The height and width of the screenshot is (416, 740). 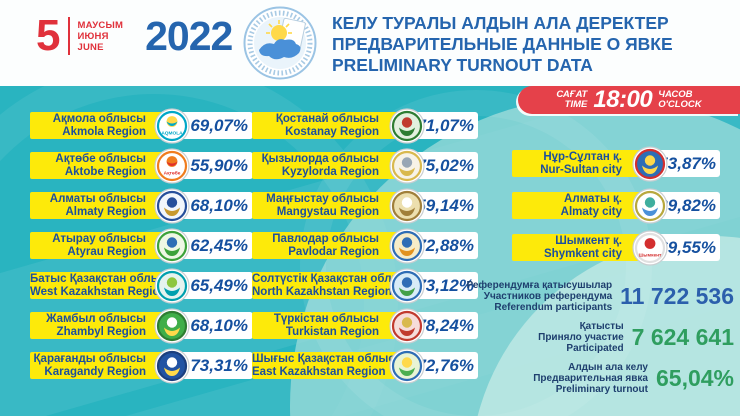 I want to click on region-name-en: Almaty Region, so click(x=105, y=211).